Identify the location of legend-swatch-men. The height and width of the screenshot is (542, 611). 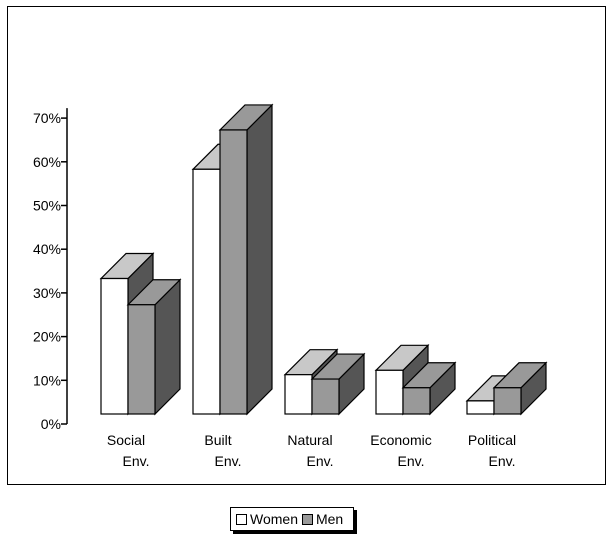
(307, 519).